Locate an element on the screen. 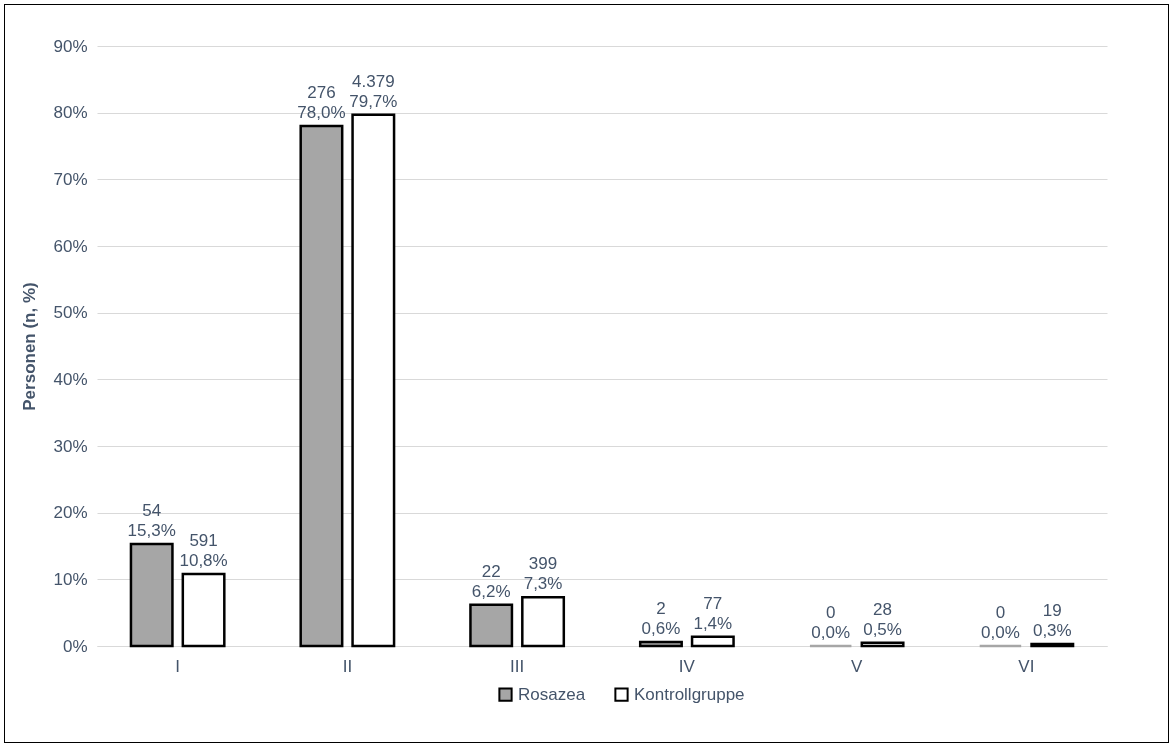 The width and height of the screenshot is (1175, 749). data-label: 19 0,3% is located at coordinates (1052, 620).